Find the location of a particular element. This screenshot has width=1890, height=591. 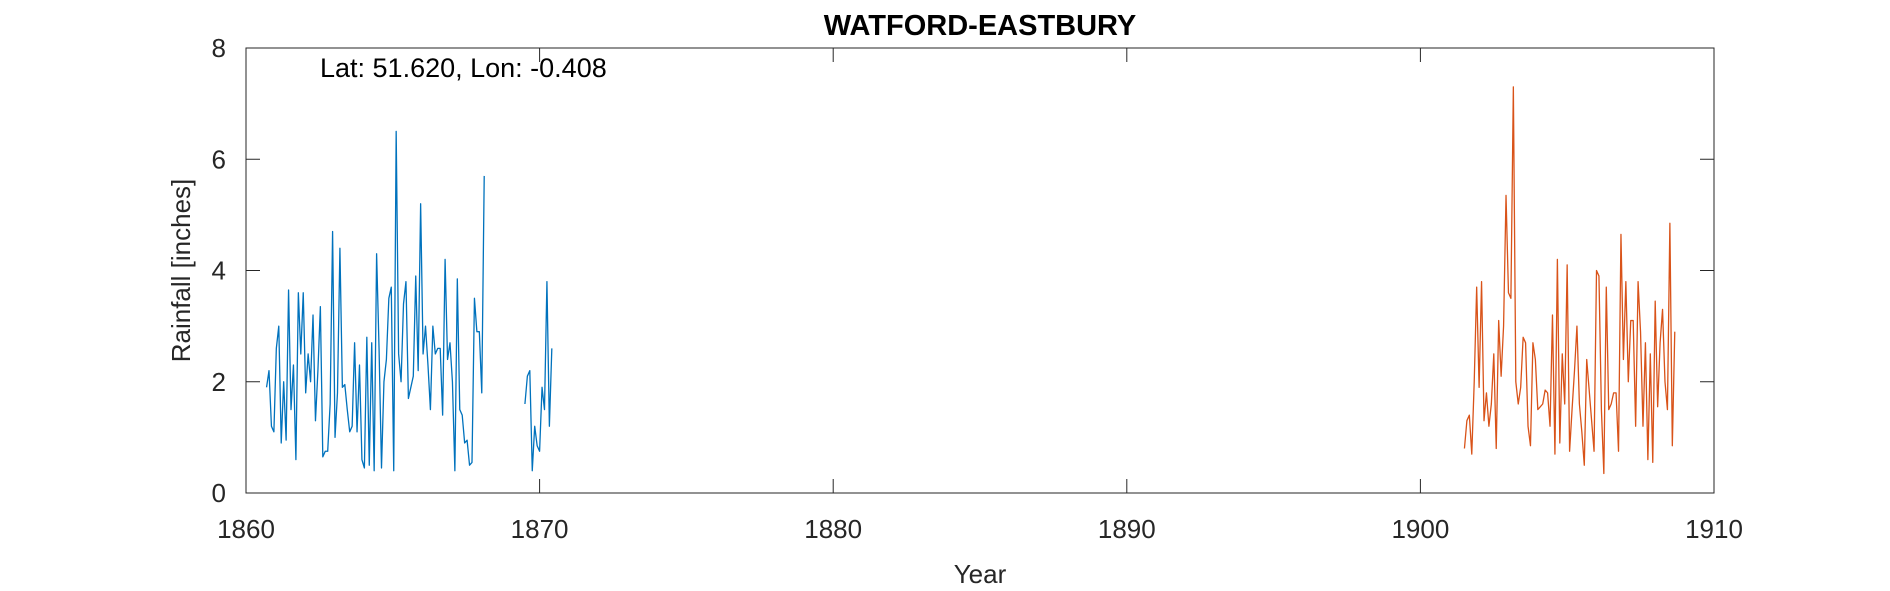

y-tick-label: 0 is located at coordinates (219, 493).